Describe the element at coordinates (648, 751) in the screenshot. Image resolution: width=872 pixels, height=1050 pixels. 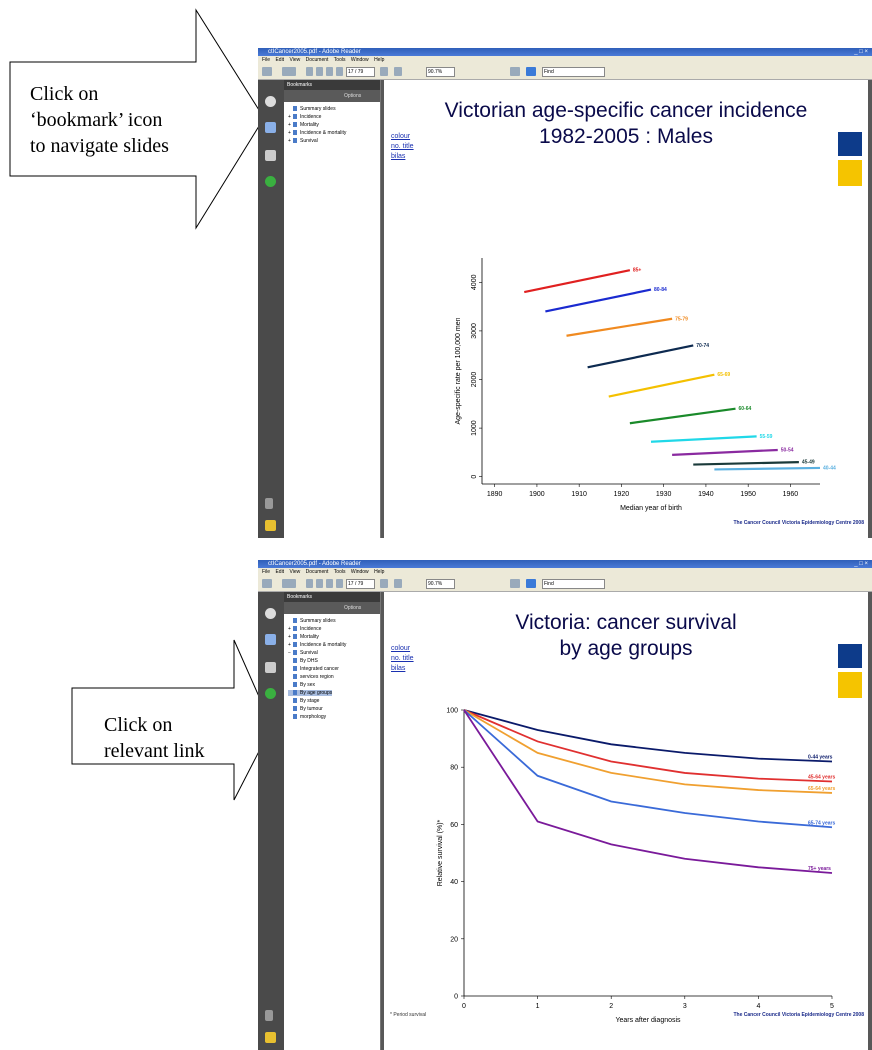
I see `series-line` at that location.